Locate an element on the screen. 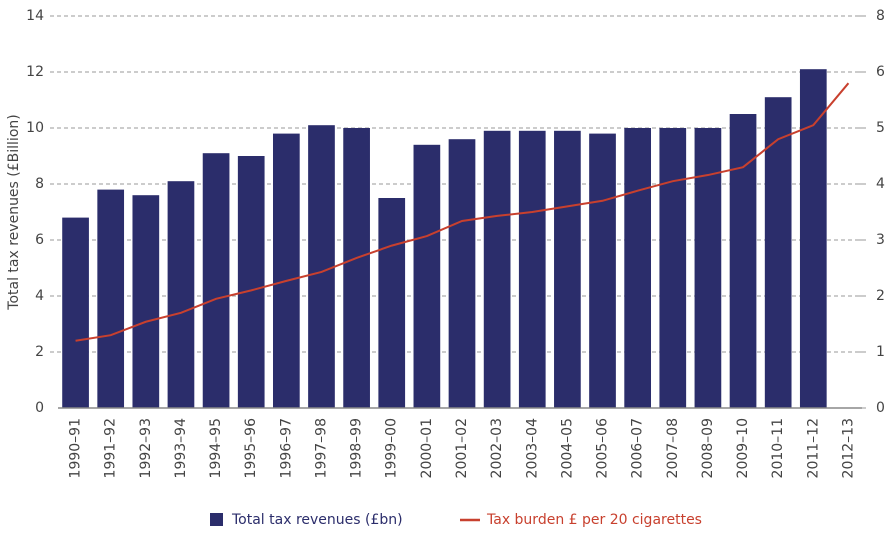  y-tick-label: 4 is located at coordinates (39, 296).